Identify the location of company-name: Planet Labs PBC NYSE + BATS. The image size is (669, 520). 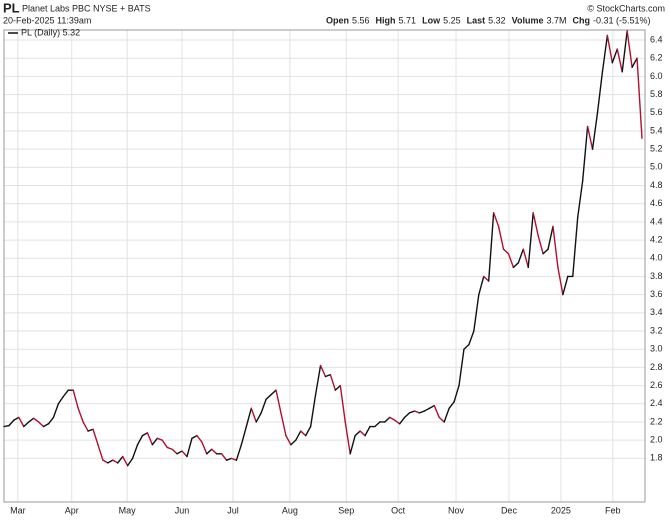
(86, 8).